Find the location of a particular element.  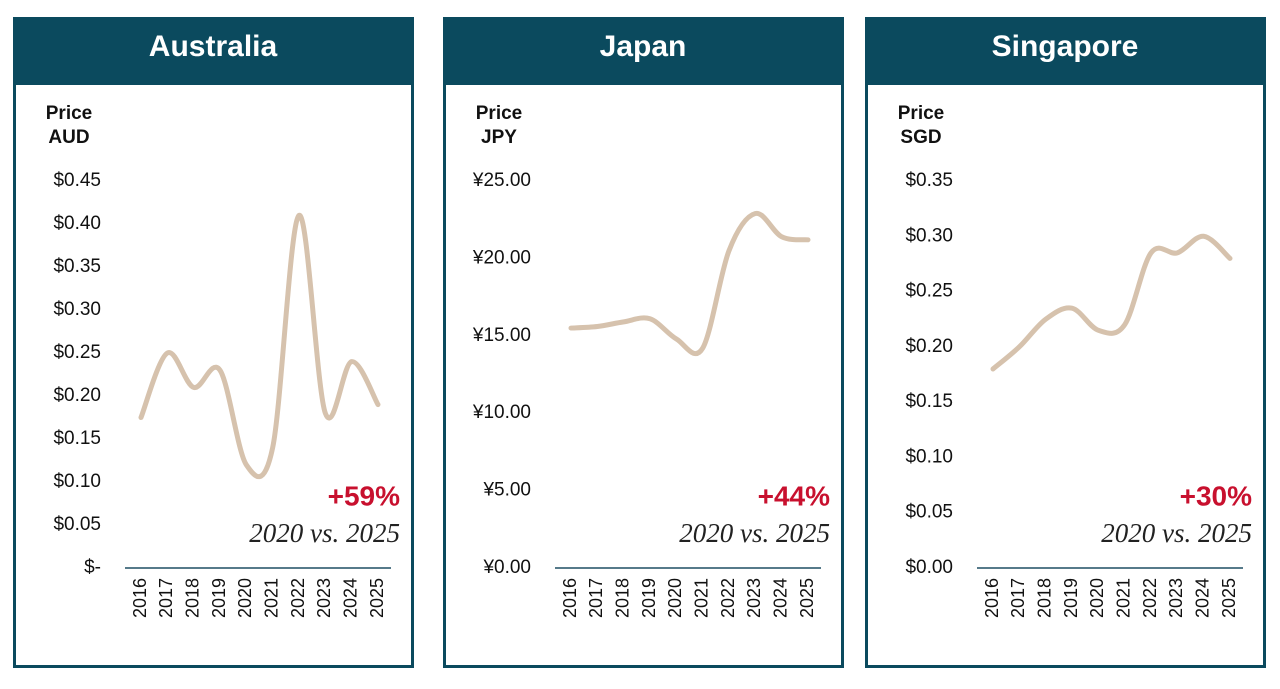

y-tick-label: $0.40 is located at coordinates (77, 223).